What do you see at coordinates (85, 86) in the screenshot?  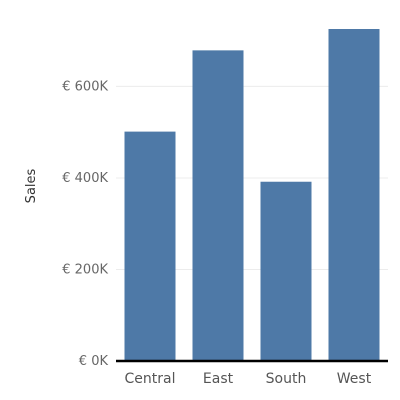 I see `y-tick-label: € 600K` at bounding box center [85, 86].